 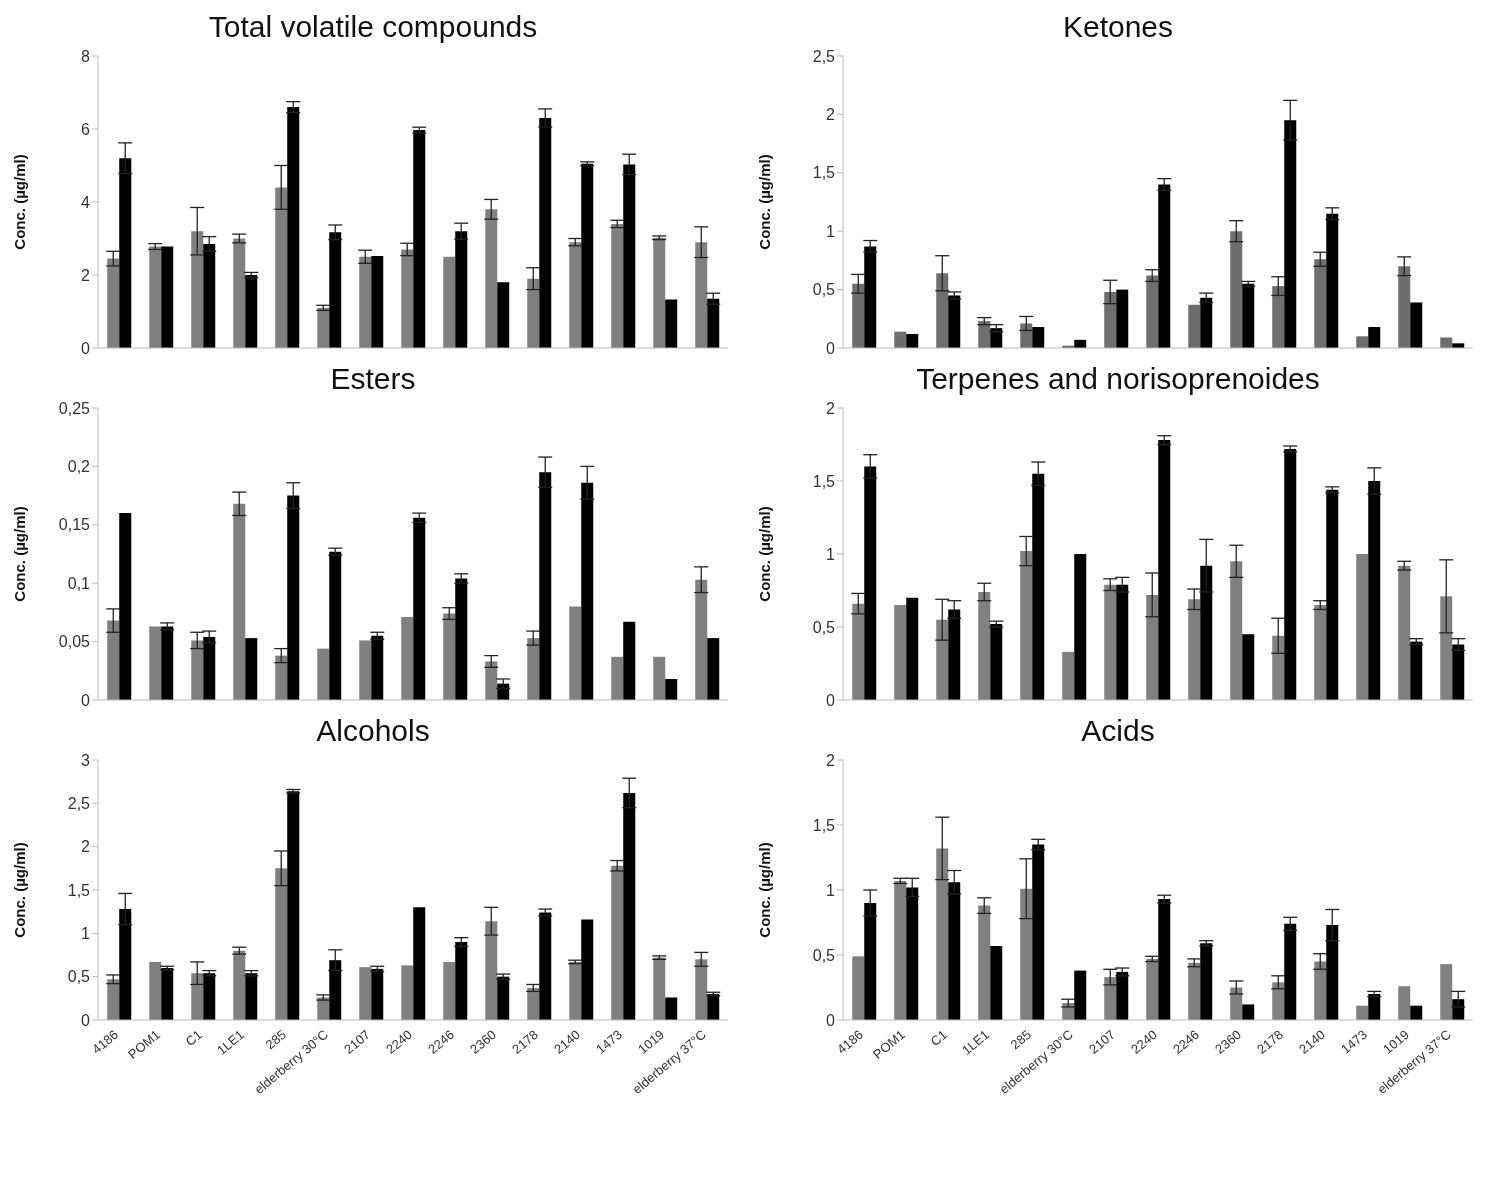 I want to click on y-tick-label: 0,05, so click(x=74, y=642).